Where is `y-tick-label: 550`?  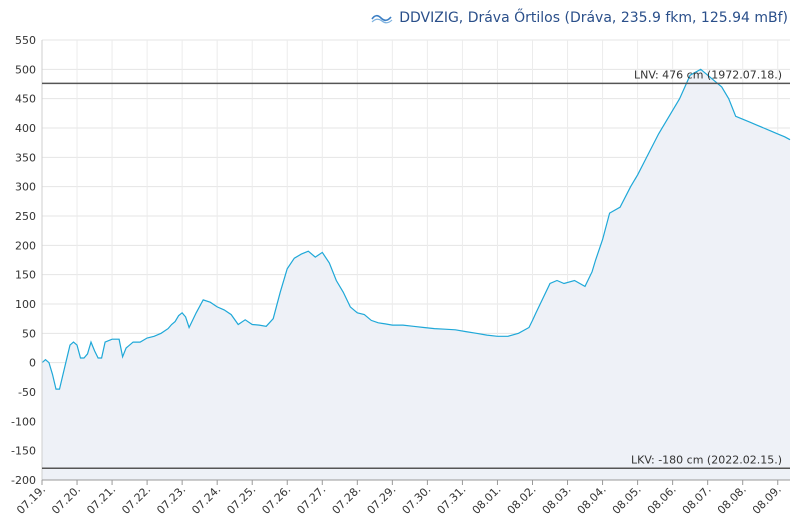 y-tick-label: 550 is located at coordinates (25, 40).